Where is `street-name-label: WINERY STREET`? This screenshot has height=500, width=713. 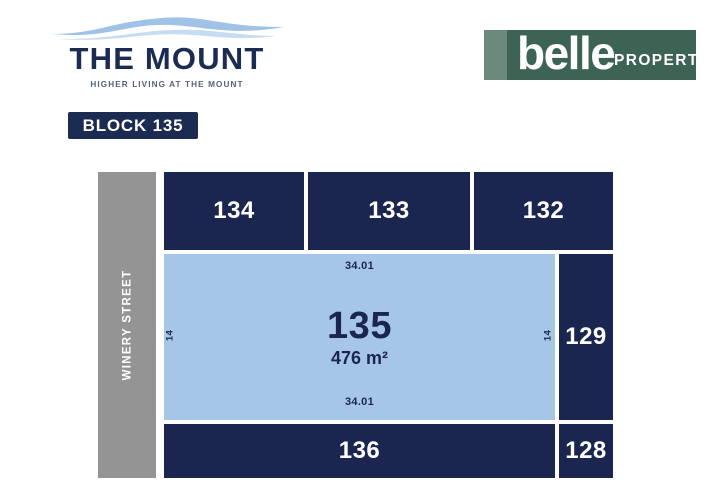
street-name-label: WINERY STREET is located at coordinates (127, 325).